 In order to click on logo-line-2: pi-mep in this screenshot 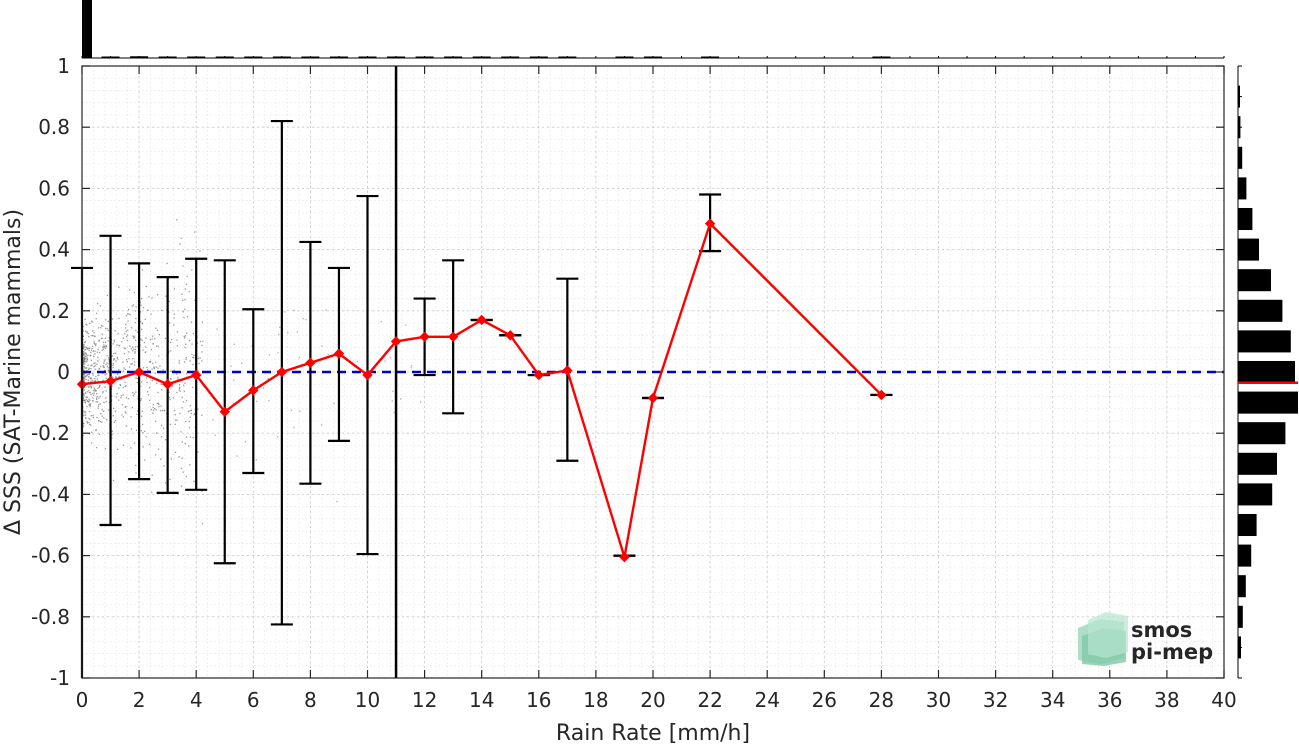, I will do `click(1172, 652)`.